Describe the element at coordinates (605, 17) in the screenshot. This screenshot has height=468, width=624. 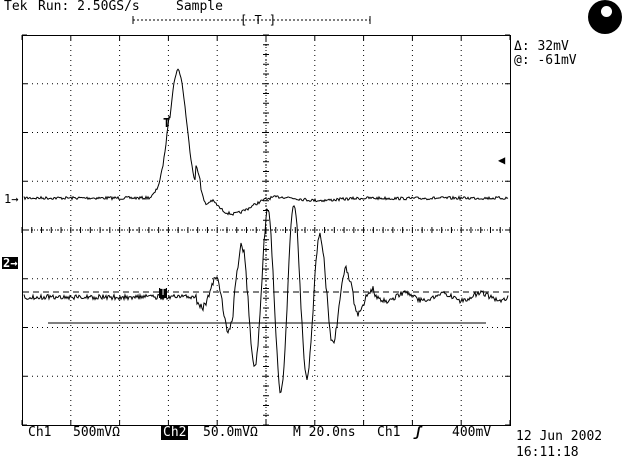
I see `acquisition-status-icon` at that location.